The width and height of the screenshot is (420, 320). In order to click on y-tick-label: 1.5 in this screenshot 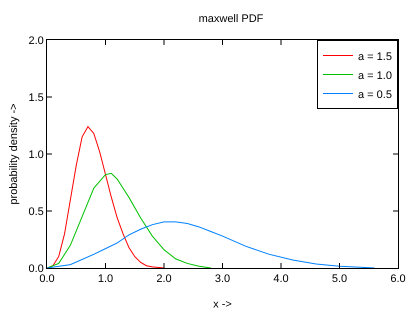, I will do `click(36, 98)`.